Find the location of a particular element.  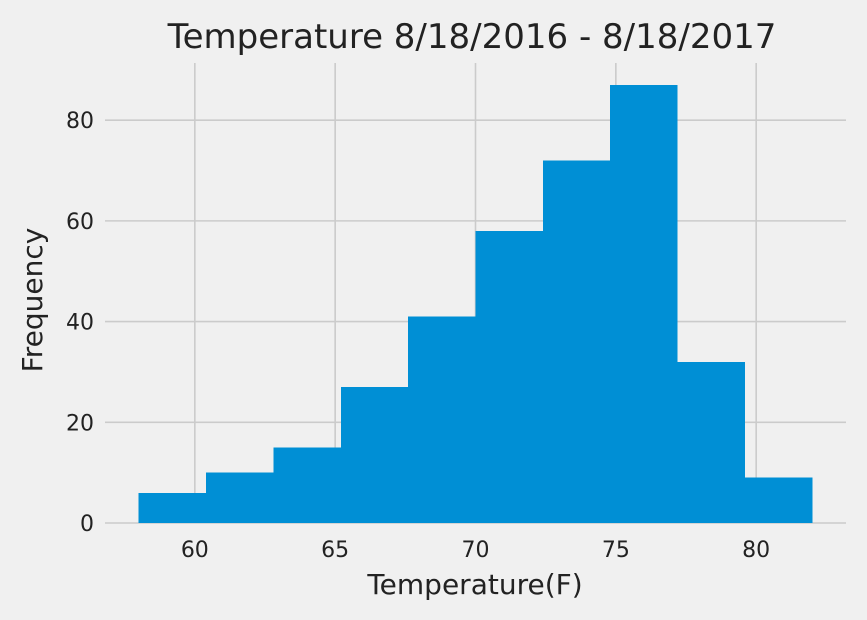

x-axis-label: Temperature(F) is located at coordinates (474, 584).